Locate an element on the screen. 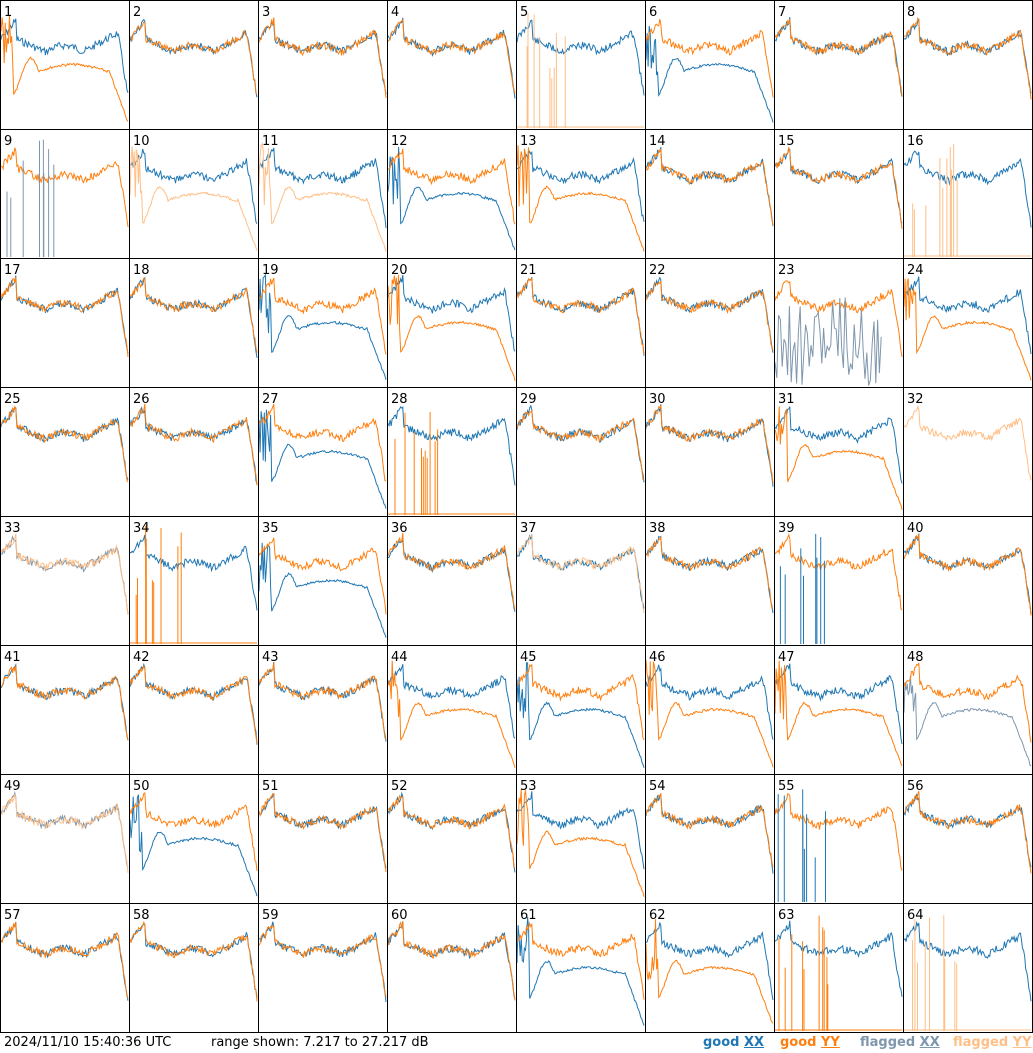 The width and height of the screenshot is (1033, 1053). panel-label: 41 is located at coordinates (12, 657).